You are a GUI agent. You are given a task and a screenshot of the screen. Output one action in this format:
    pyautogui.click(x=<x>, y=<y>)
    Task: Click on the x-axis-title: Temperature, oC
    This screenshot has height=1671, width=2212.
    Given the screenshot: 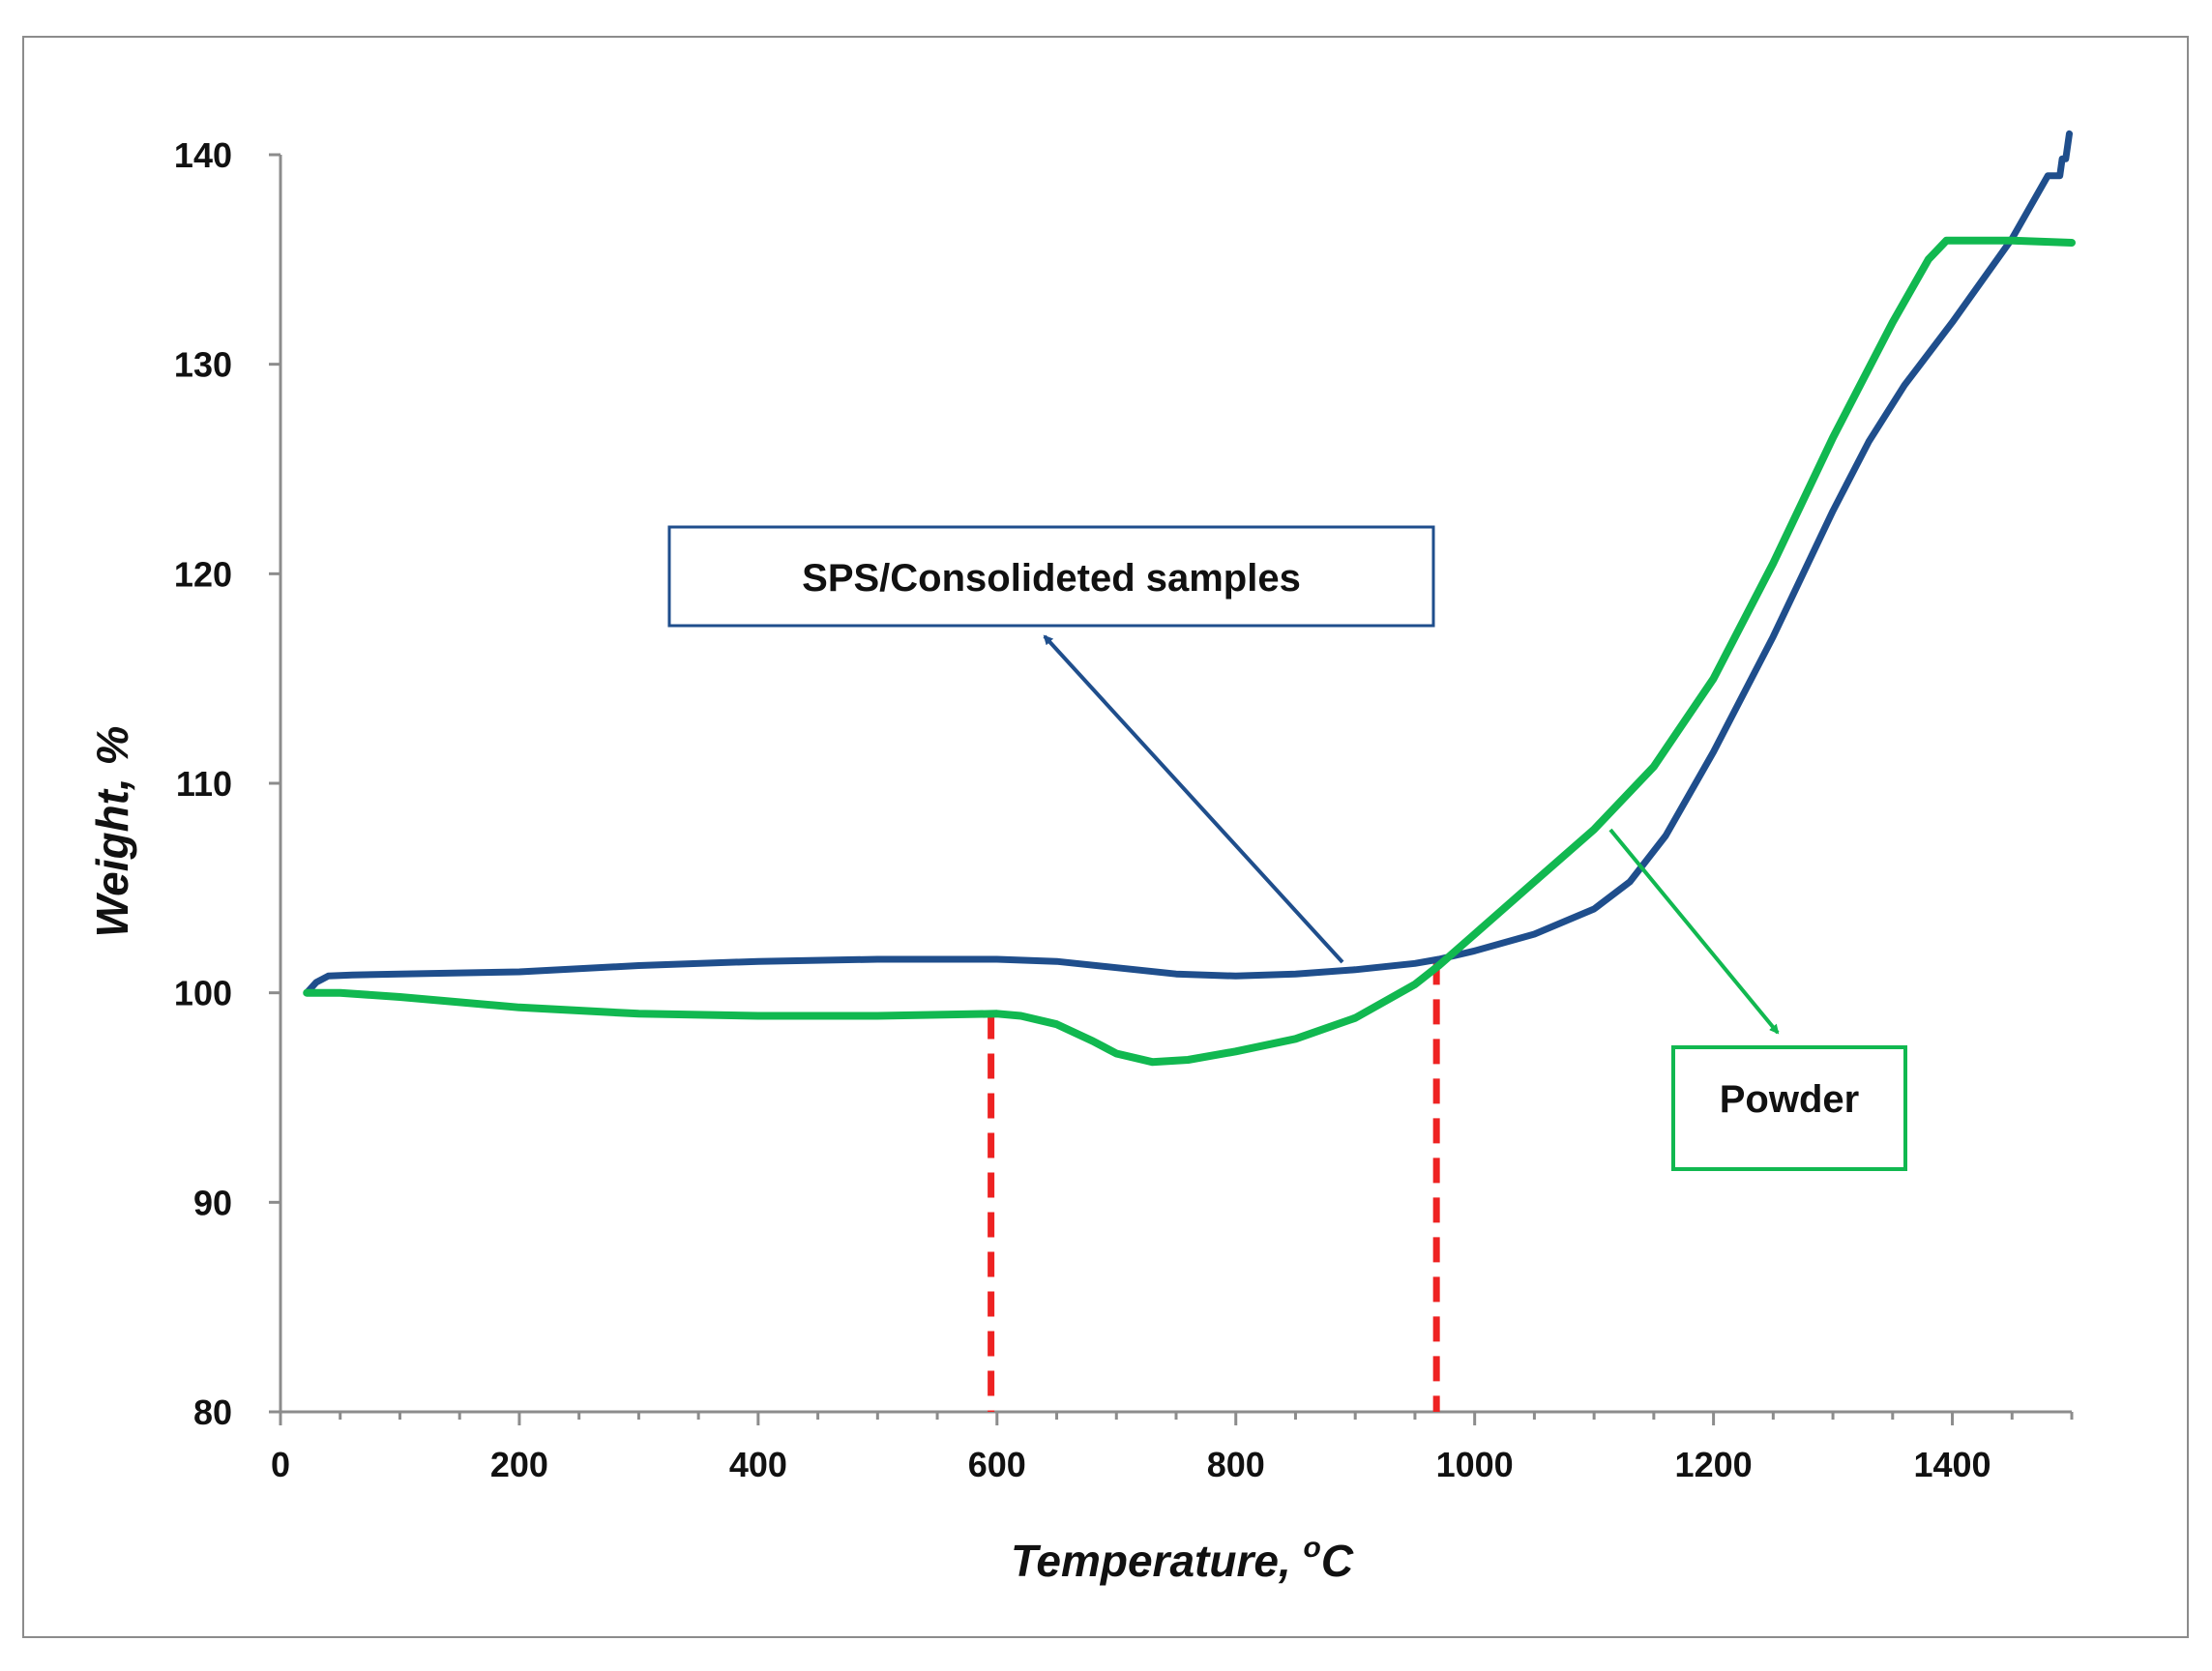 What is the action you would take?
    pyautogui.click(x=1182, y=1559)
    